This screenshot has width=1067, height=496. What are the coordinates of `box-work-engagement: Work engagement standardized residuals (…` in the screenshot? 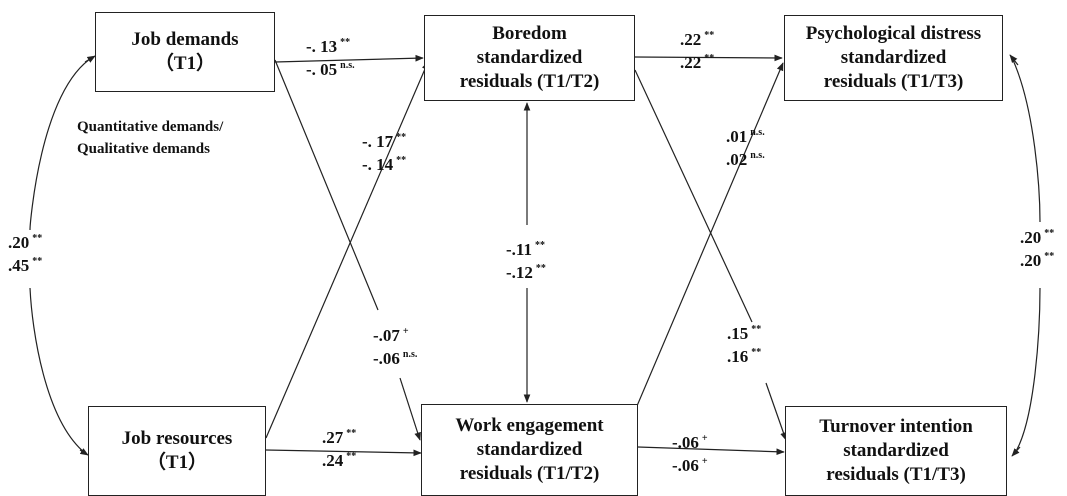 It's located at (529, 450).